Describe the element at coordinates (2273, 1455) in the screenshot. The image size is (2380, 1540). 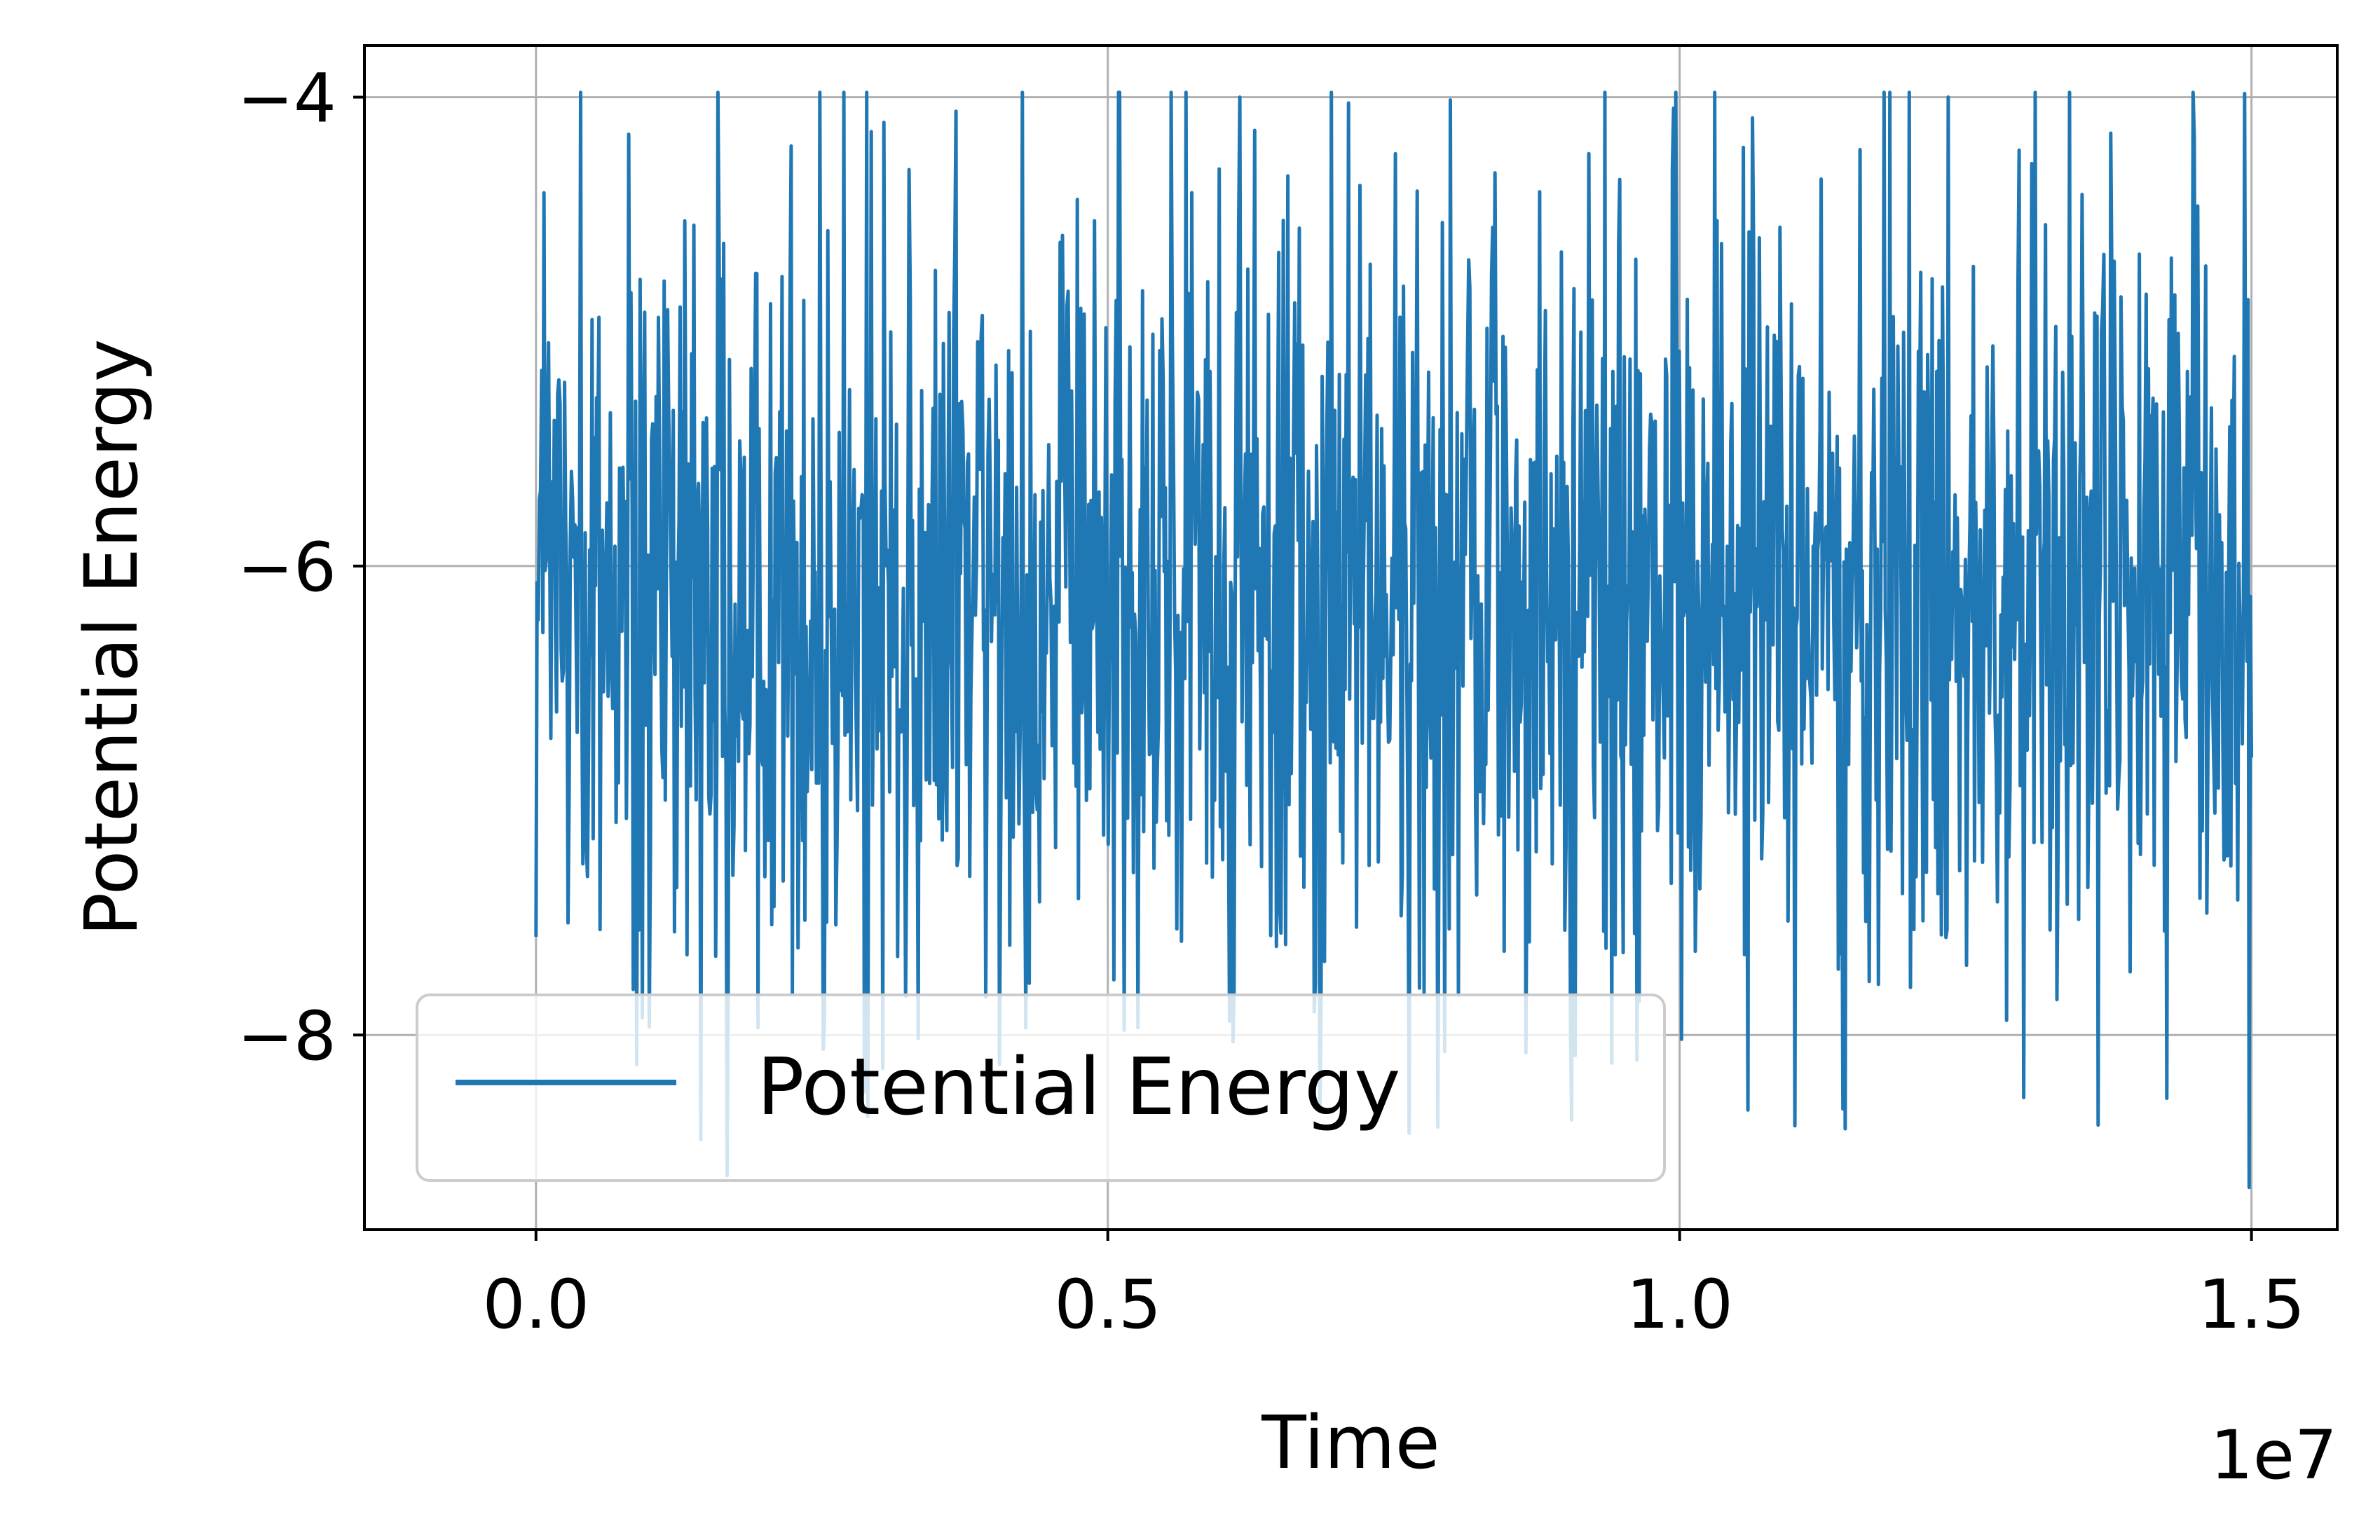
I see `x-axis-offset-label: 1e7` at that location.